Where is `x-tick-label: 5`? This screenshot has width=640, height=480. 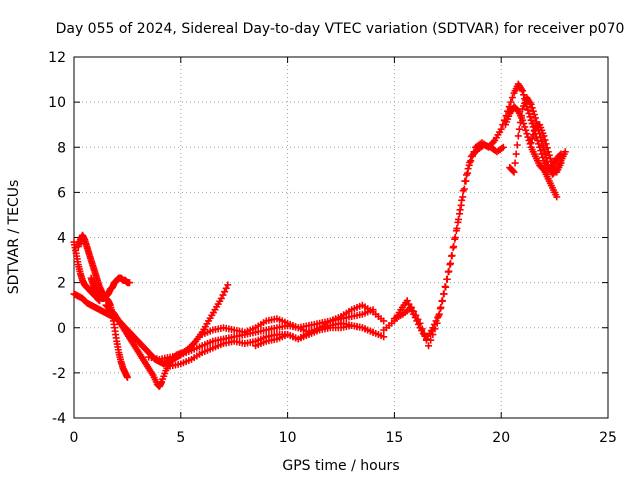
x-tick-label: 5 is located at coordinates (180, 438).